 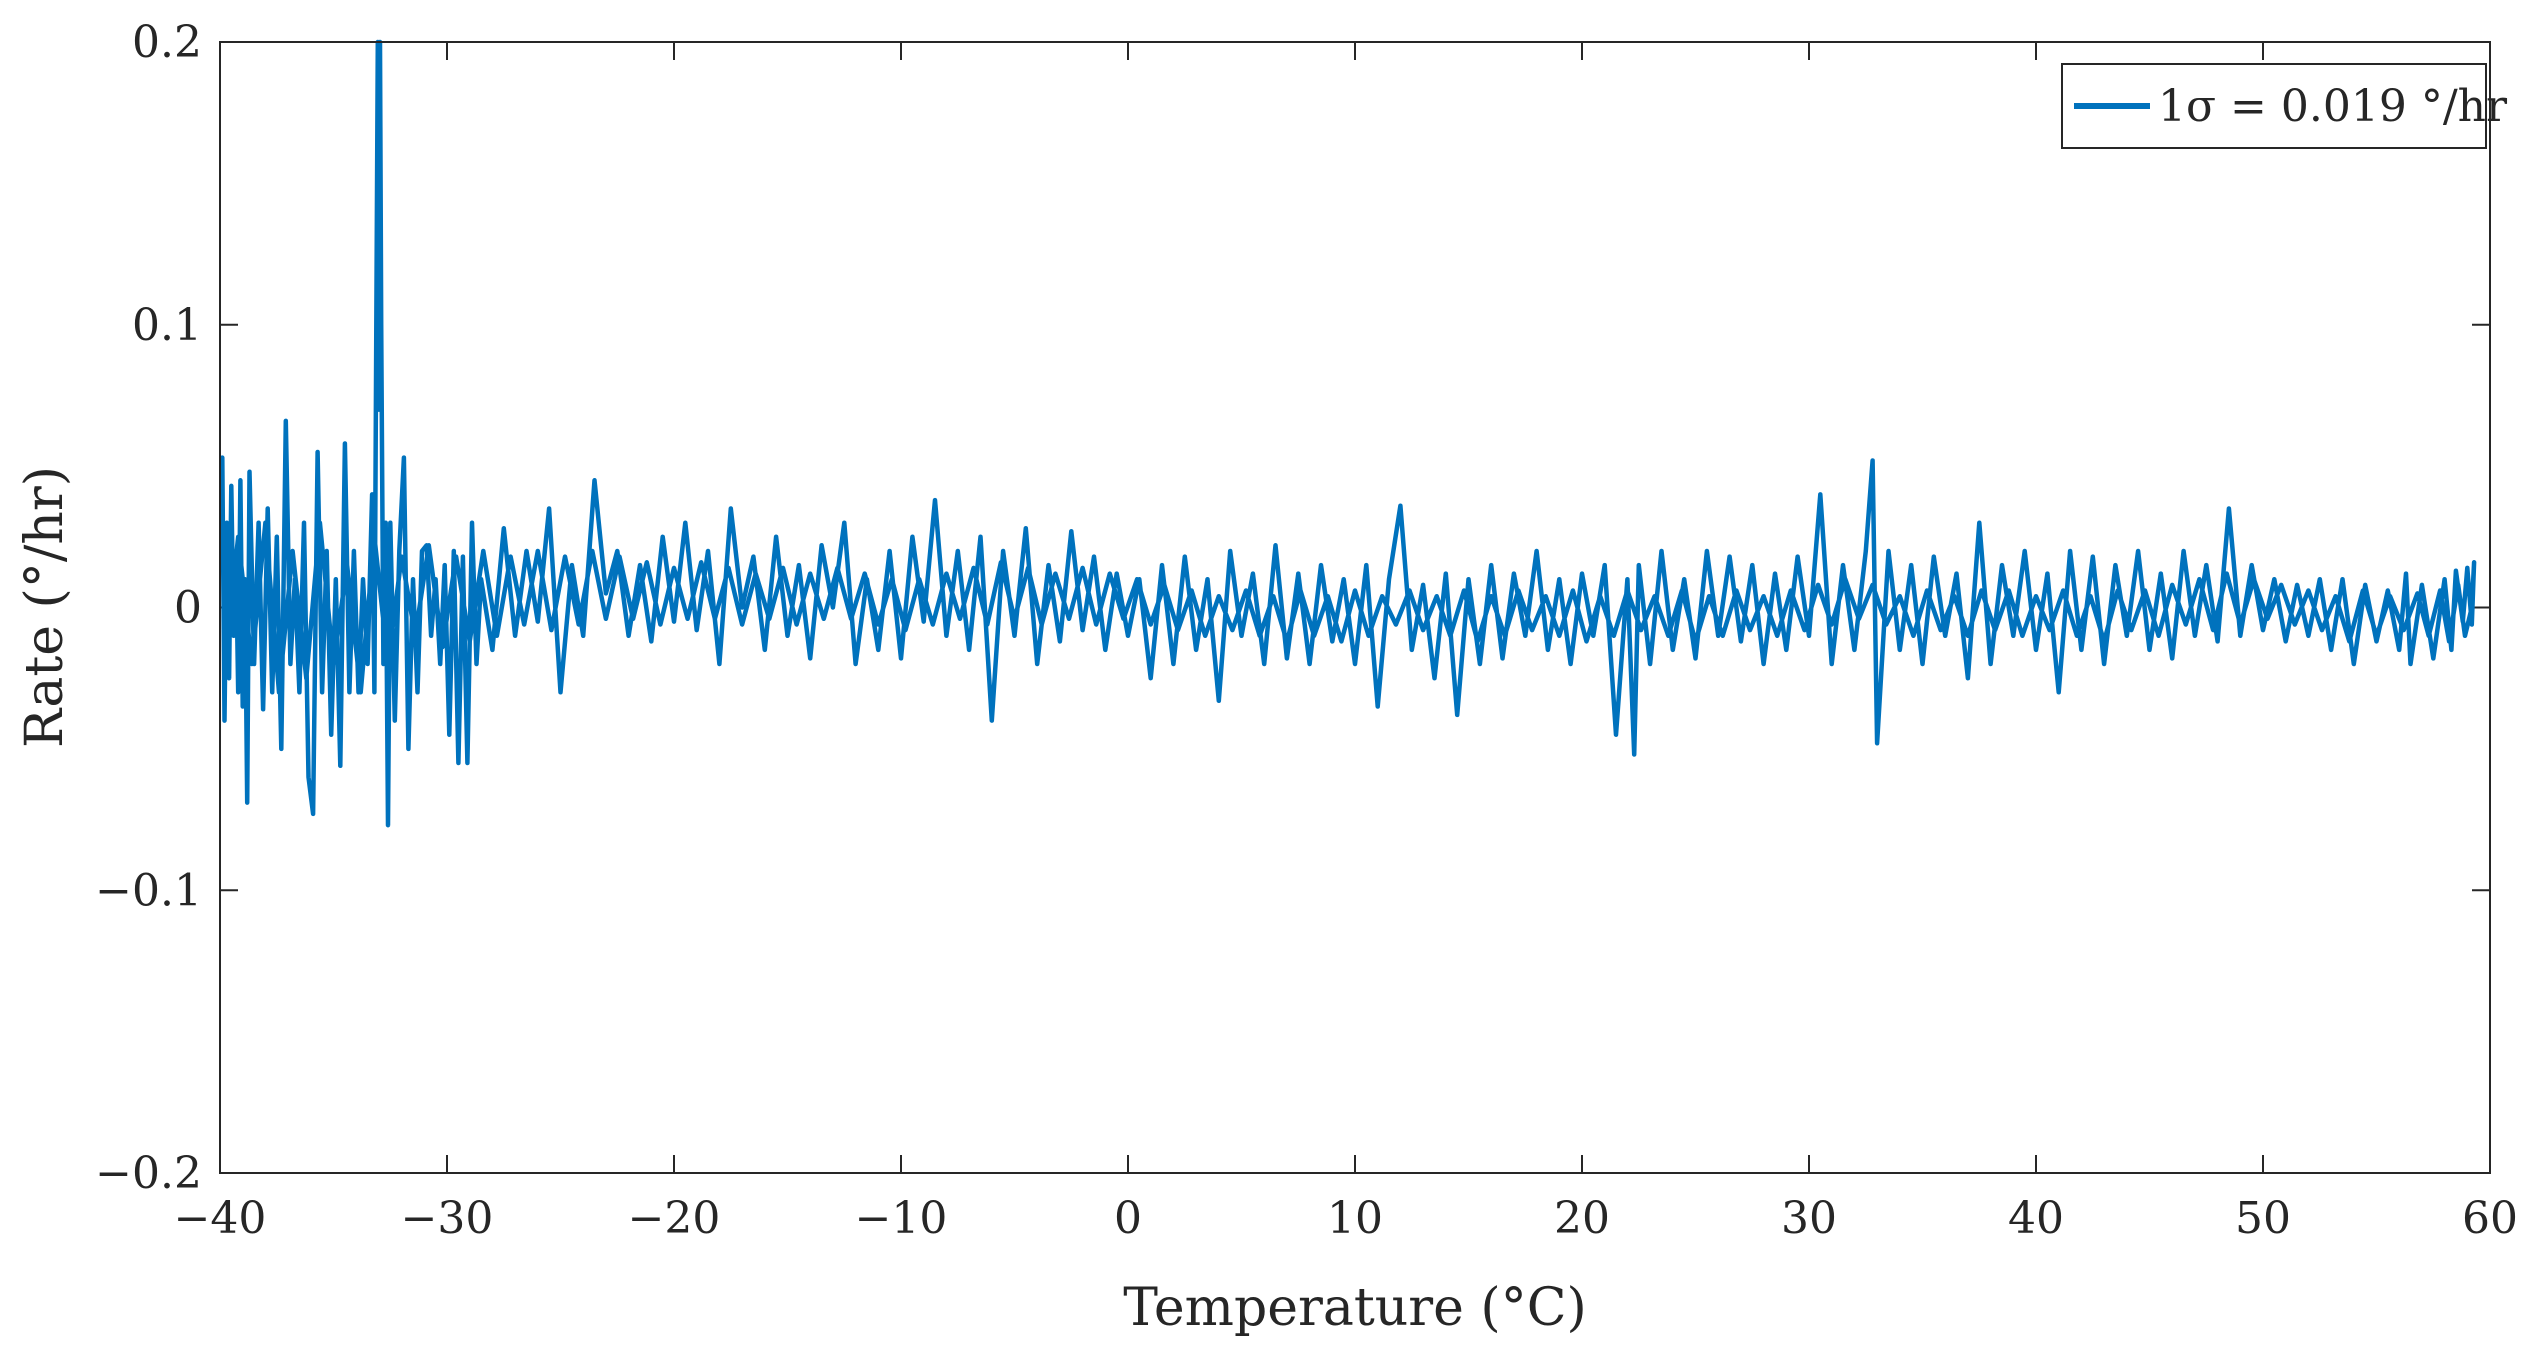 I want to click on x-tick-labels: −40 −30 −20 −10 0 10 20 30 40 50 60, so click(x=1346, y=1218).